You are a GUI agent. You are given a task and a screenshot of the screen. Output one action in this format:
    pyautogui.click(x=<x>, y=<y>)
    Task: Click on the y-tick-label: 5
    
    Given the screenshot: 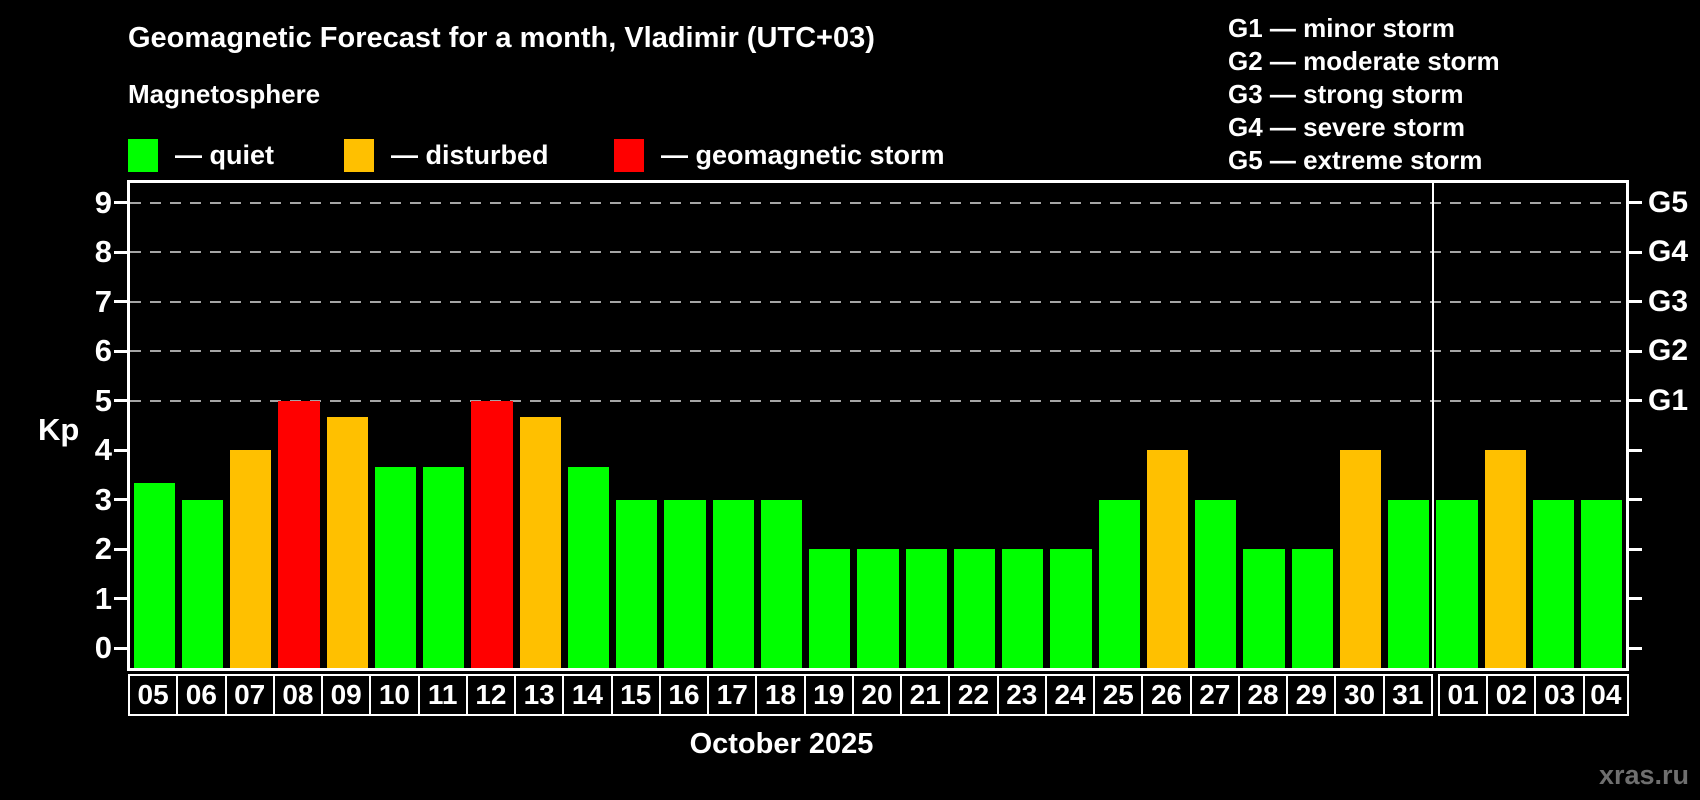 What is the action you would take?
    pyautogui.click(x=103, y=400)
    